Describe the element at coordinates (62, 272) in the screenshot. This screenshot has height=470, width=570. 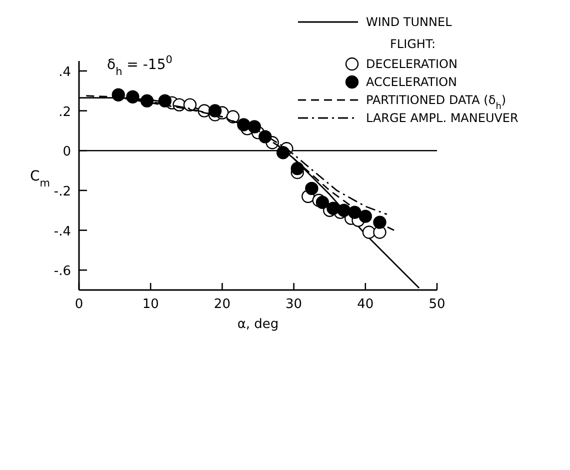
I see `y-tick-label: -.6` at that location.